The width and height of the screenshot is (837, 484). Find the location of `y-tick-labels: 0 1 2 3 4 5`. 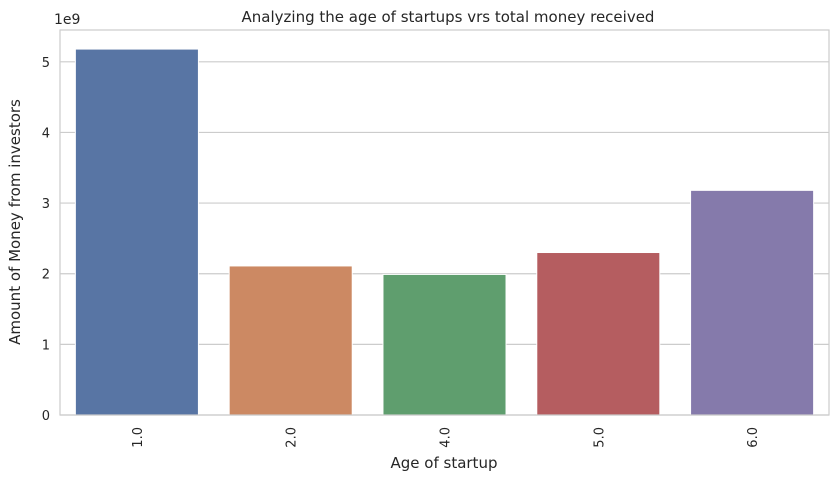

y-tick-labels: 0 1 2 3 4 5 is located at coordinates (46, 240).